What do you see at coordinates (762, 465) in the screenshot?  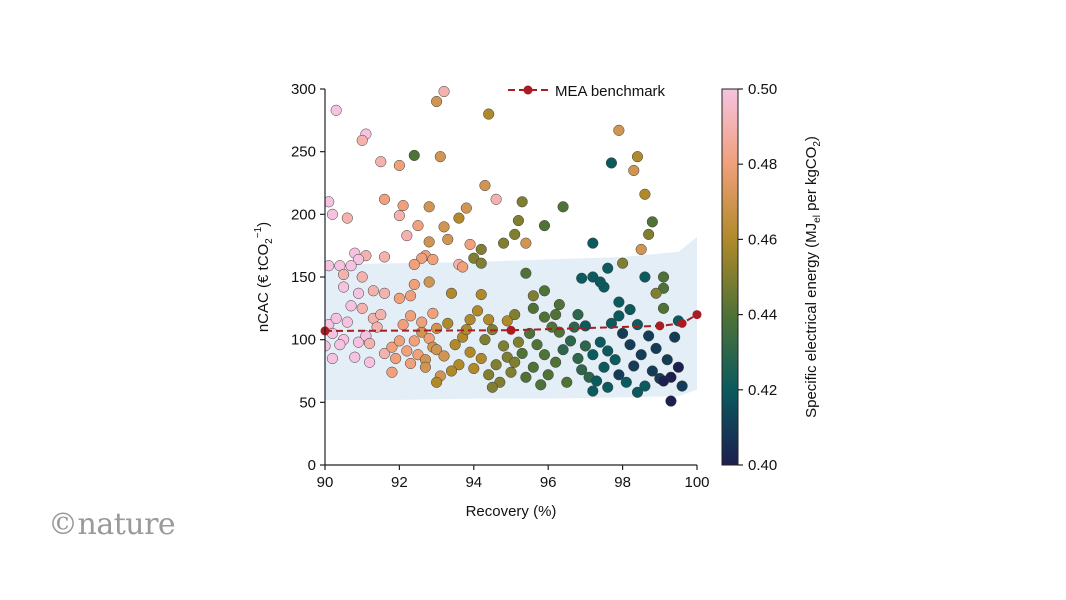 I see `colorbar-tick-label: 0.40` at bounding box center [762, 465].